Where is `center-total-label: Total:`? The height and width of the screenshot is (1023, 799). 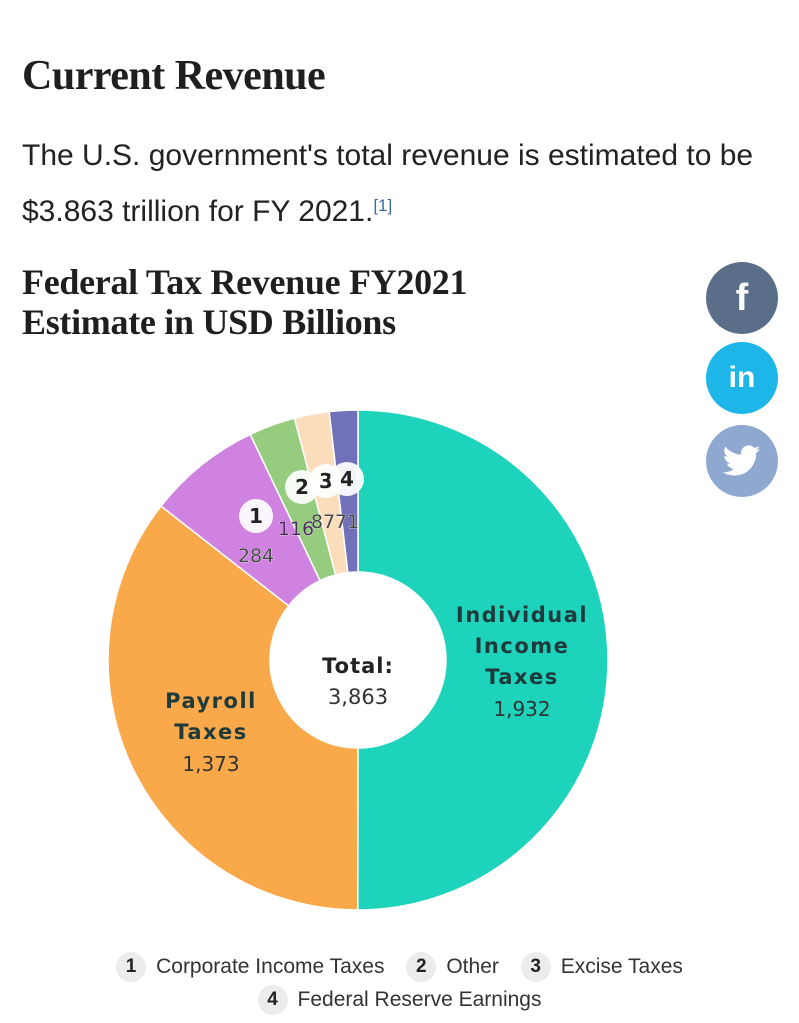
center-total-label: Total: is located at coordinates (358, 666).